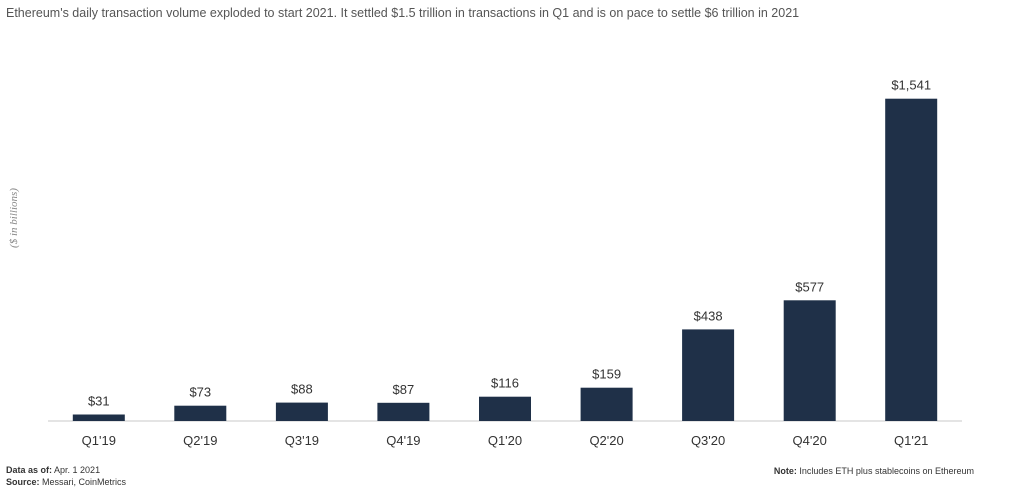 This screenshot has height=500, width=1024. Describe the element at coordinates (302, 389) in the screenshot. I see `value-label-Q3'19: $88` at that location.